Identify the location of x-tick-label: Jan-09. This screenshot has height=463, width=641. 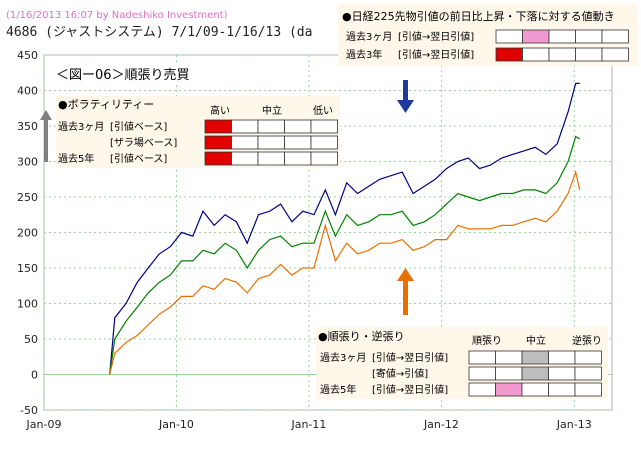
(44, 424).